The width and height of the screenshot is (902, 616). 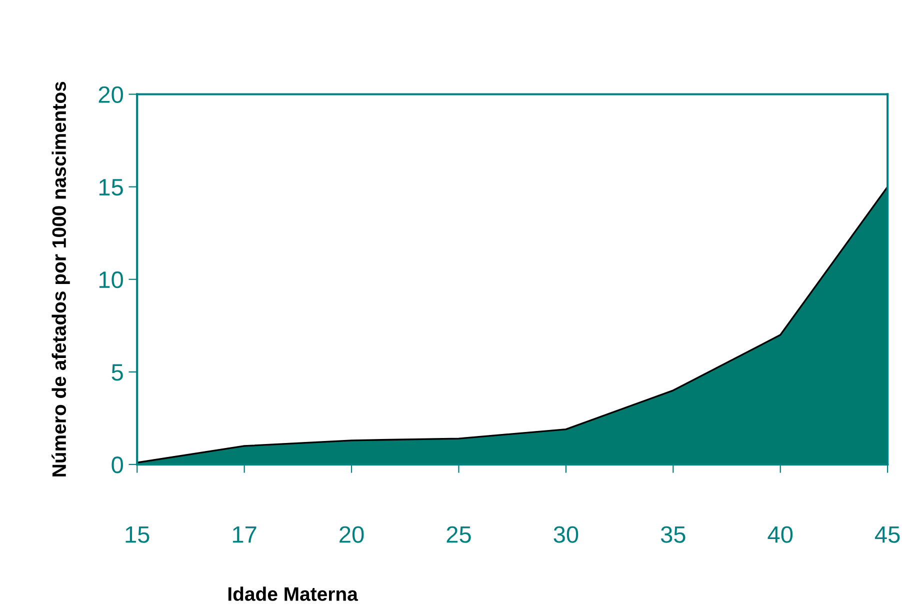 I want to click on x-tick-label: 35, so click(x=673, y=534).